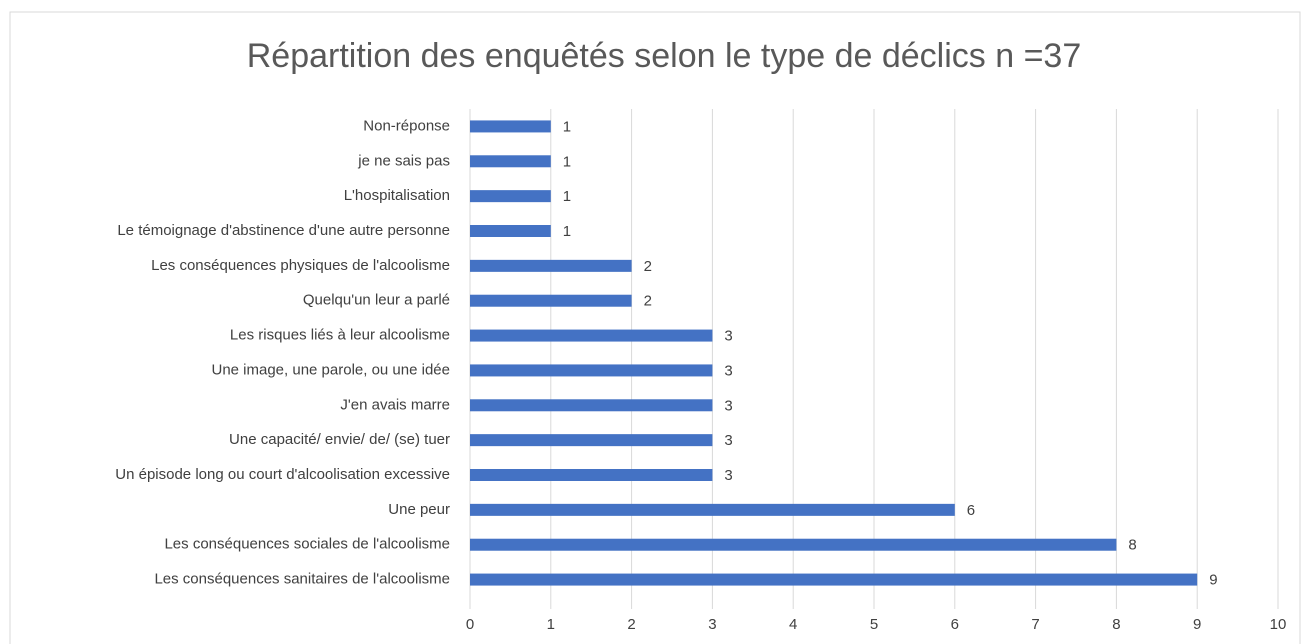 This screenshot has height=644, width=1304. Describe the element at coordinates (793, 624) in the screenshot. I see `x-tick-label: 4` at that location.